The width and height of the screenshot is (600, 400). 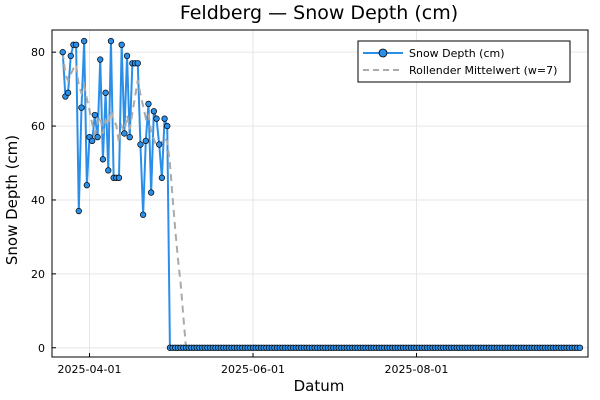 I want to click on x-tick-label: 2025-08-01, so click(x=417, y=369).